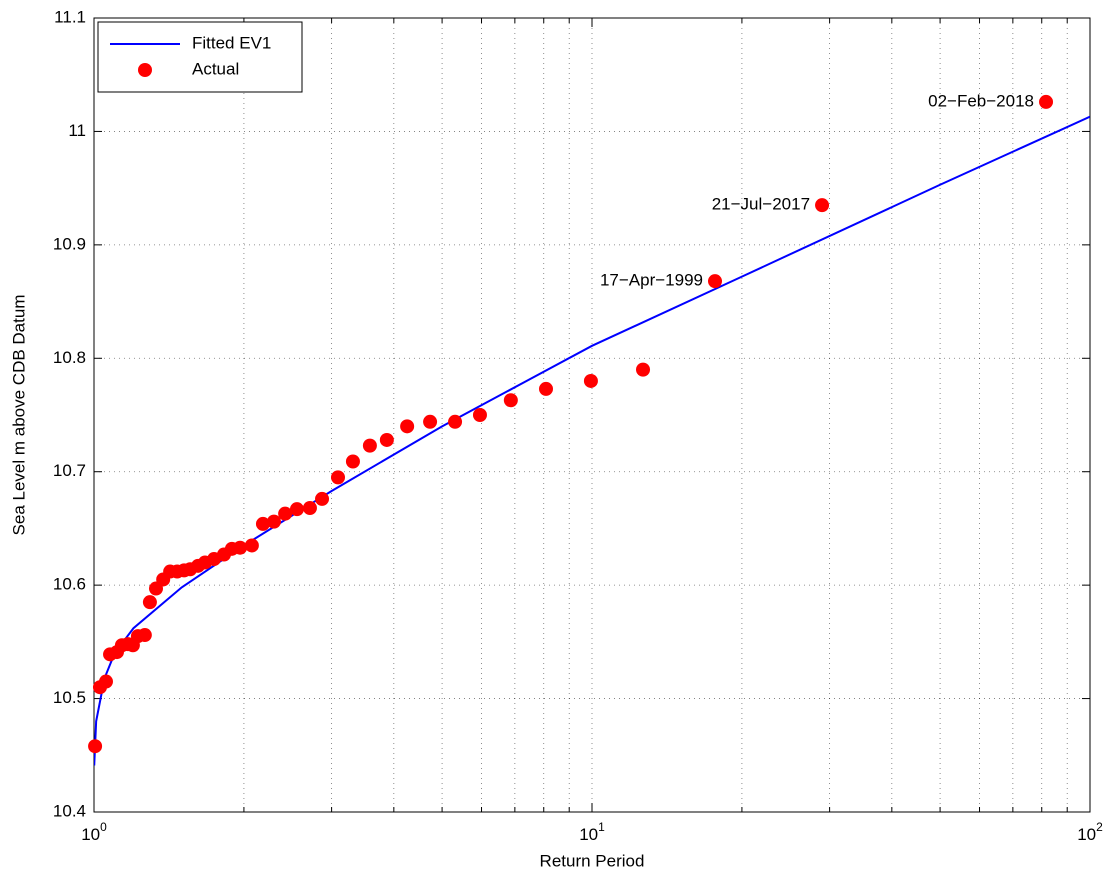 The width and height of the screenshot is (1114, 882). What do you see at coordinates (69, 697) in the screenshot?
I see `y-tick-label: 10.5` at bounding box center [69, 697].